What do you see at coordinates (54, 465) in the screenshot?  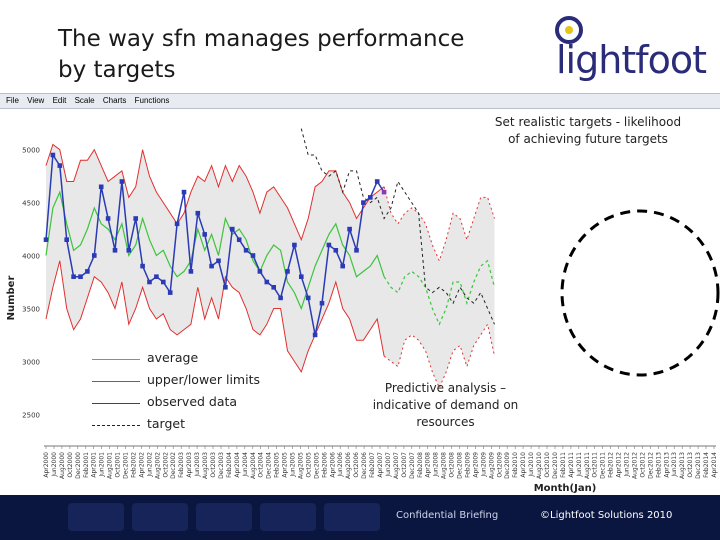 I see `x-tick-label: Jun2000` at bounding box center [54, 465].